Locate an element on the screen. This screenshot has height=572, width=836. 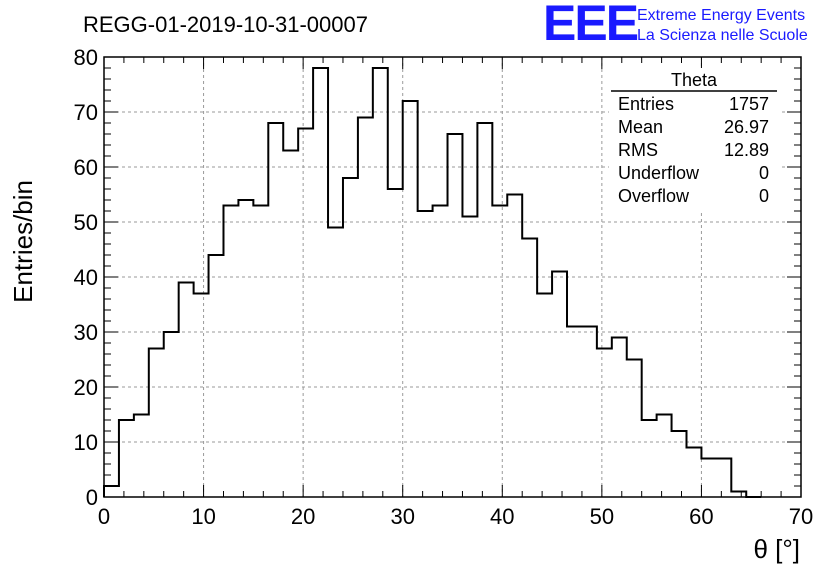
logo-line-1: Extreme Energy Events is located at coordinates (721, 15).